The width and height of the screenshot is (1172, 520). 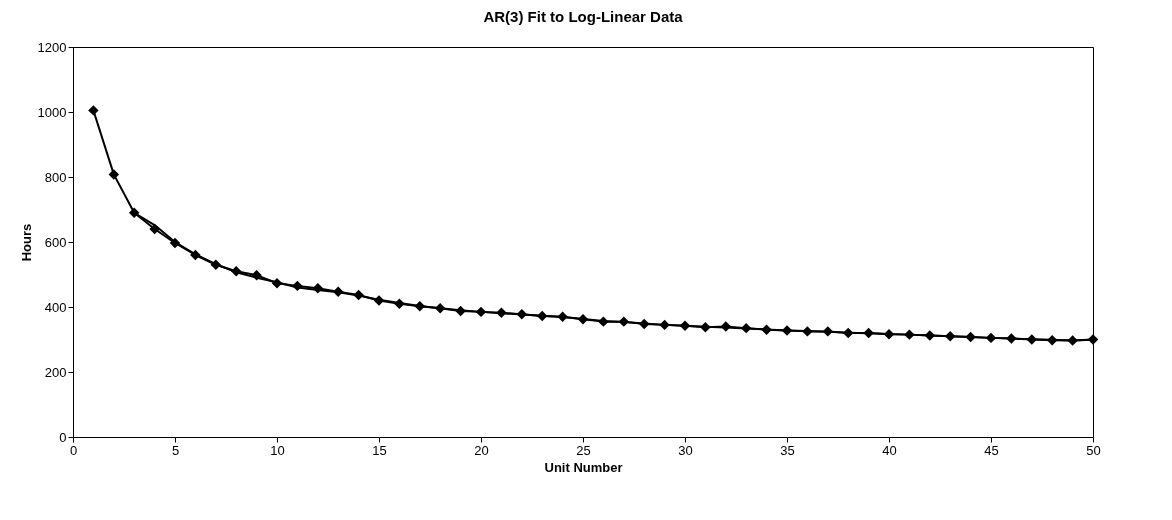 What do you see at coordinates (52, 47) in the screenshot?
I see `y-tick-label: 1200` at bounding box center [52, 47].